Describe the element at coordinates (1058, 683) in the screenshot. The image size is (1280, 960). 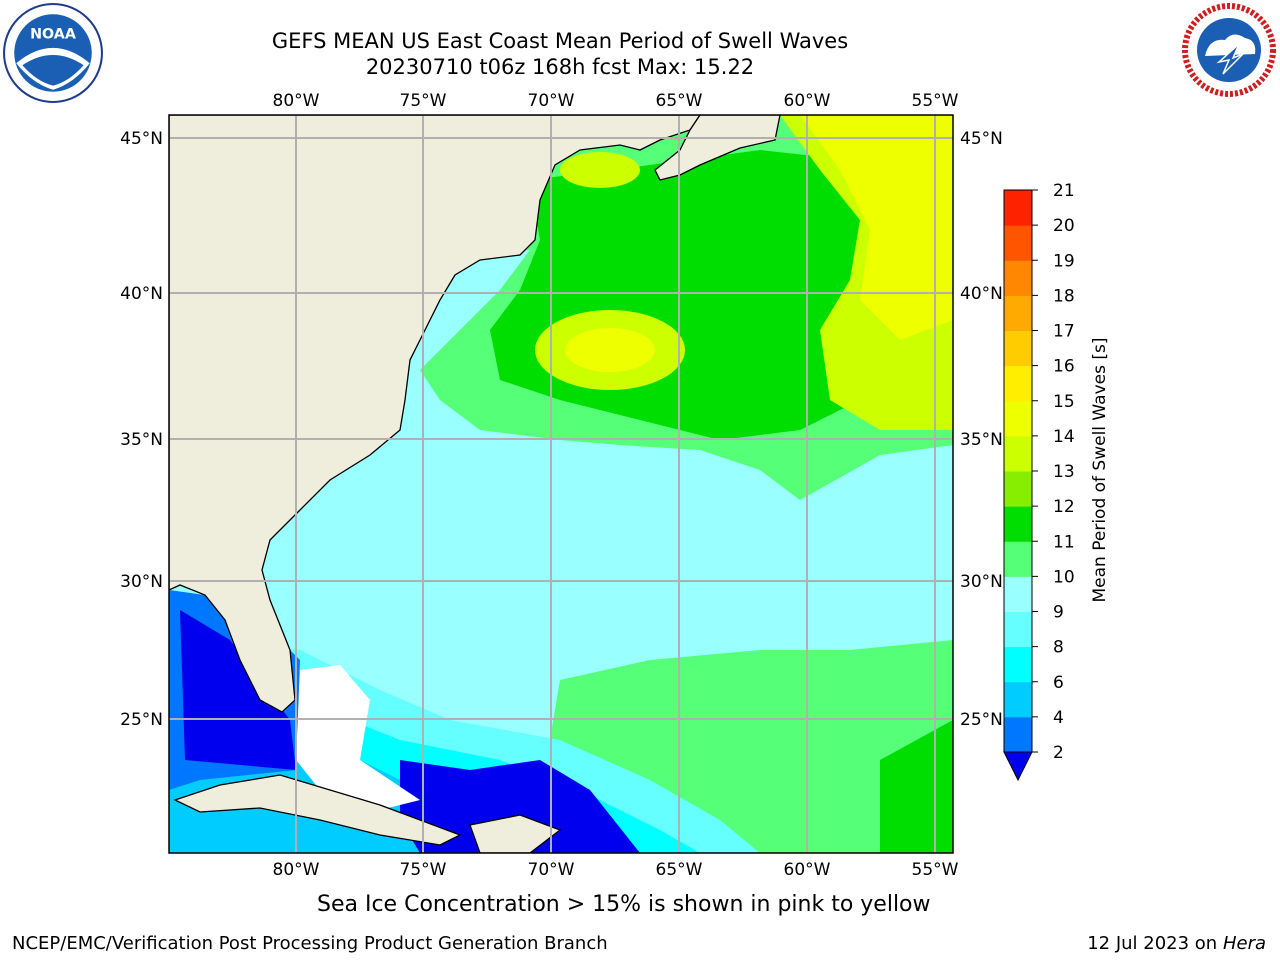
I see `colorbar-tick-label: 6` at that location.